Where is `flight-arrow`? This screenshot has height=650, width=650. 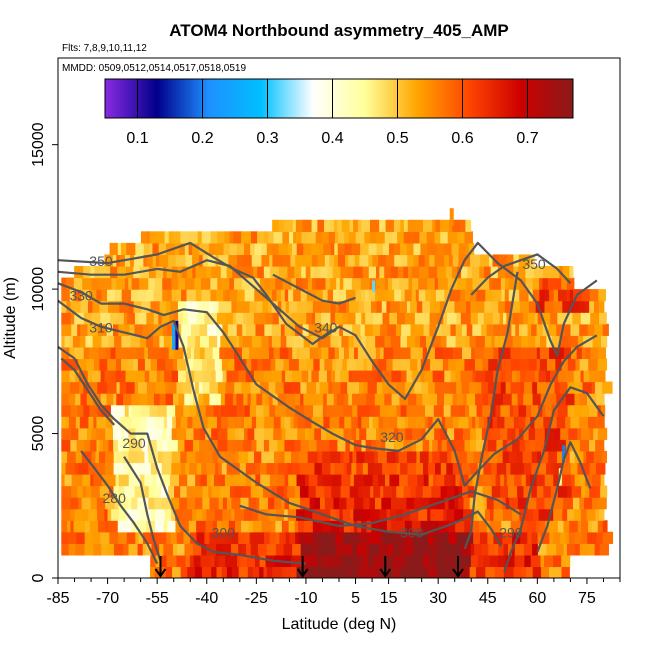
flight-arrow is located at coordinates (385, 567).